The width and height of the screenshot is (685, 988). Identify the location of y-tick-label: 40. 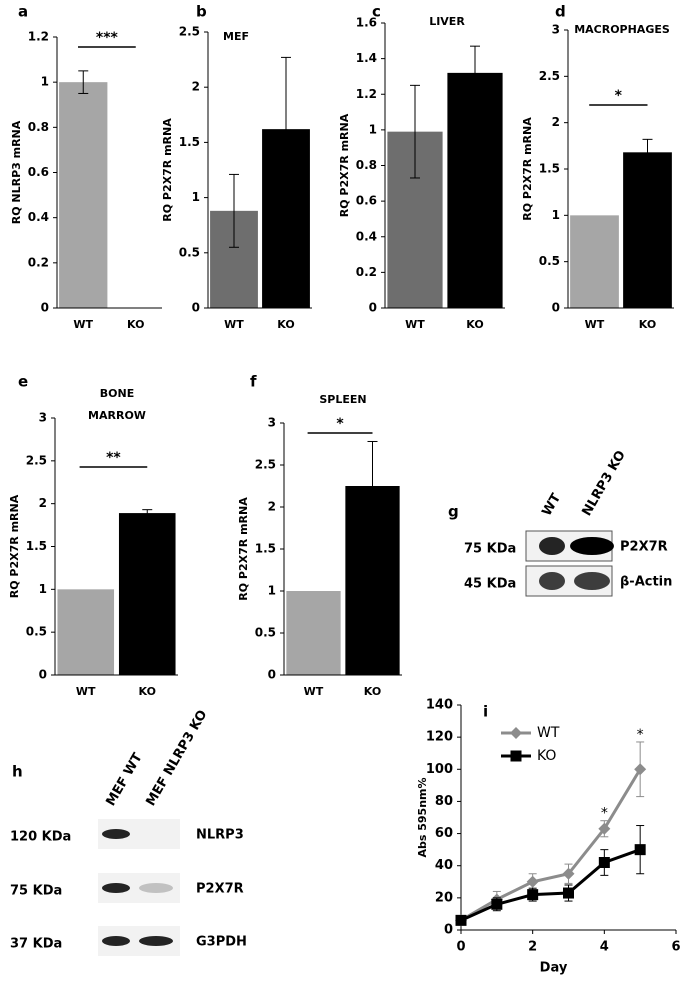
(444, 865).